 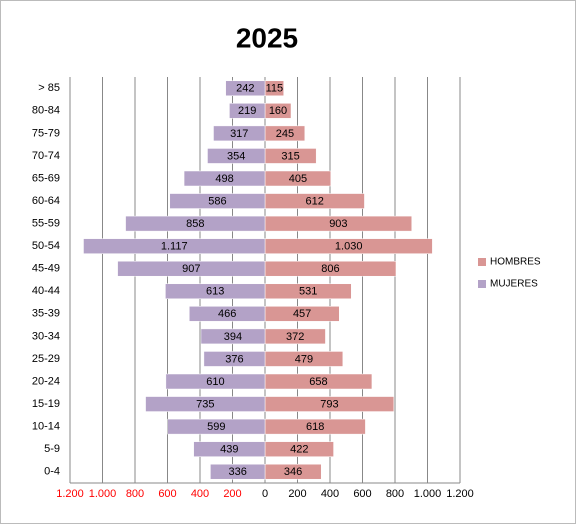 I want to click on data-label: 1.117, so click(x=174, y=247).